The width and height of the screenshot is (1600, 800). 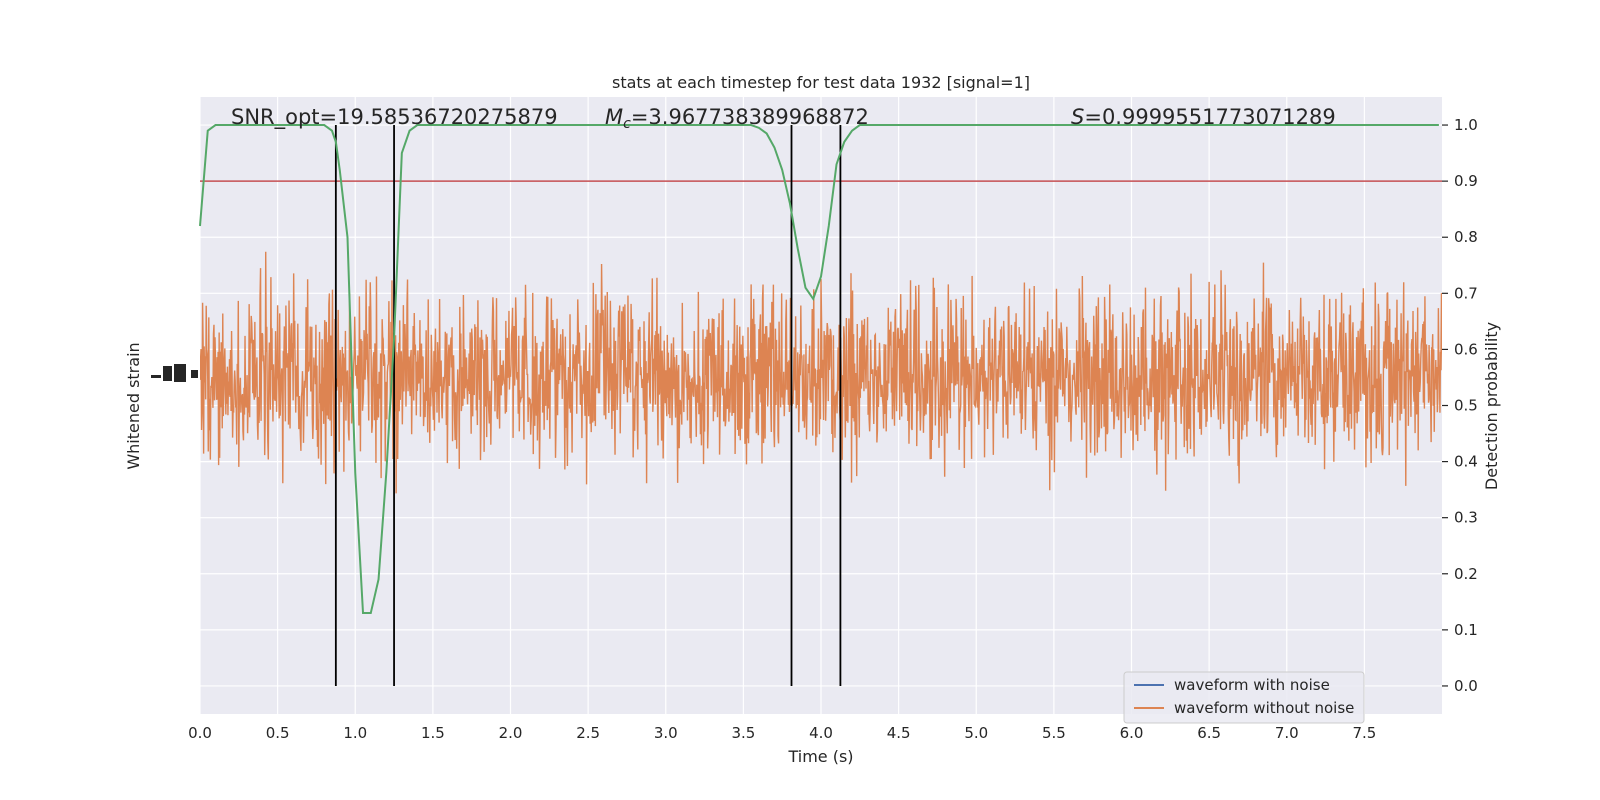 What do you see at coordinates (200, 733) in the screenshot?
I see `x-tick-label-0: 0.0` at bounding box center [200, 733].